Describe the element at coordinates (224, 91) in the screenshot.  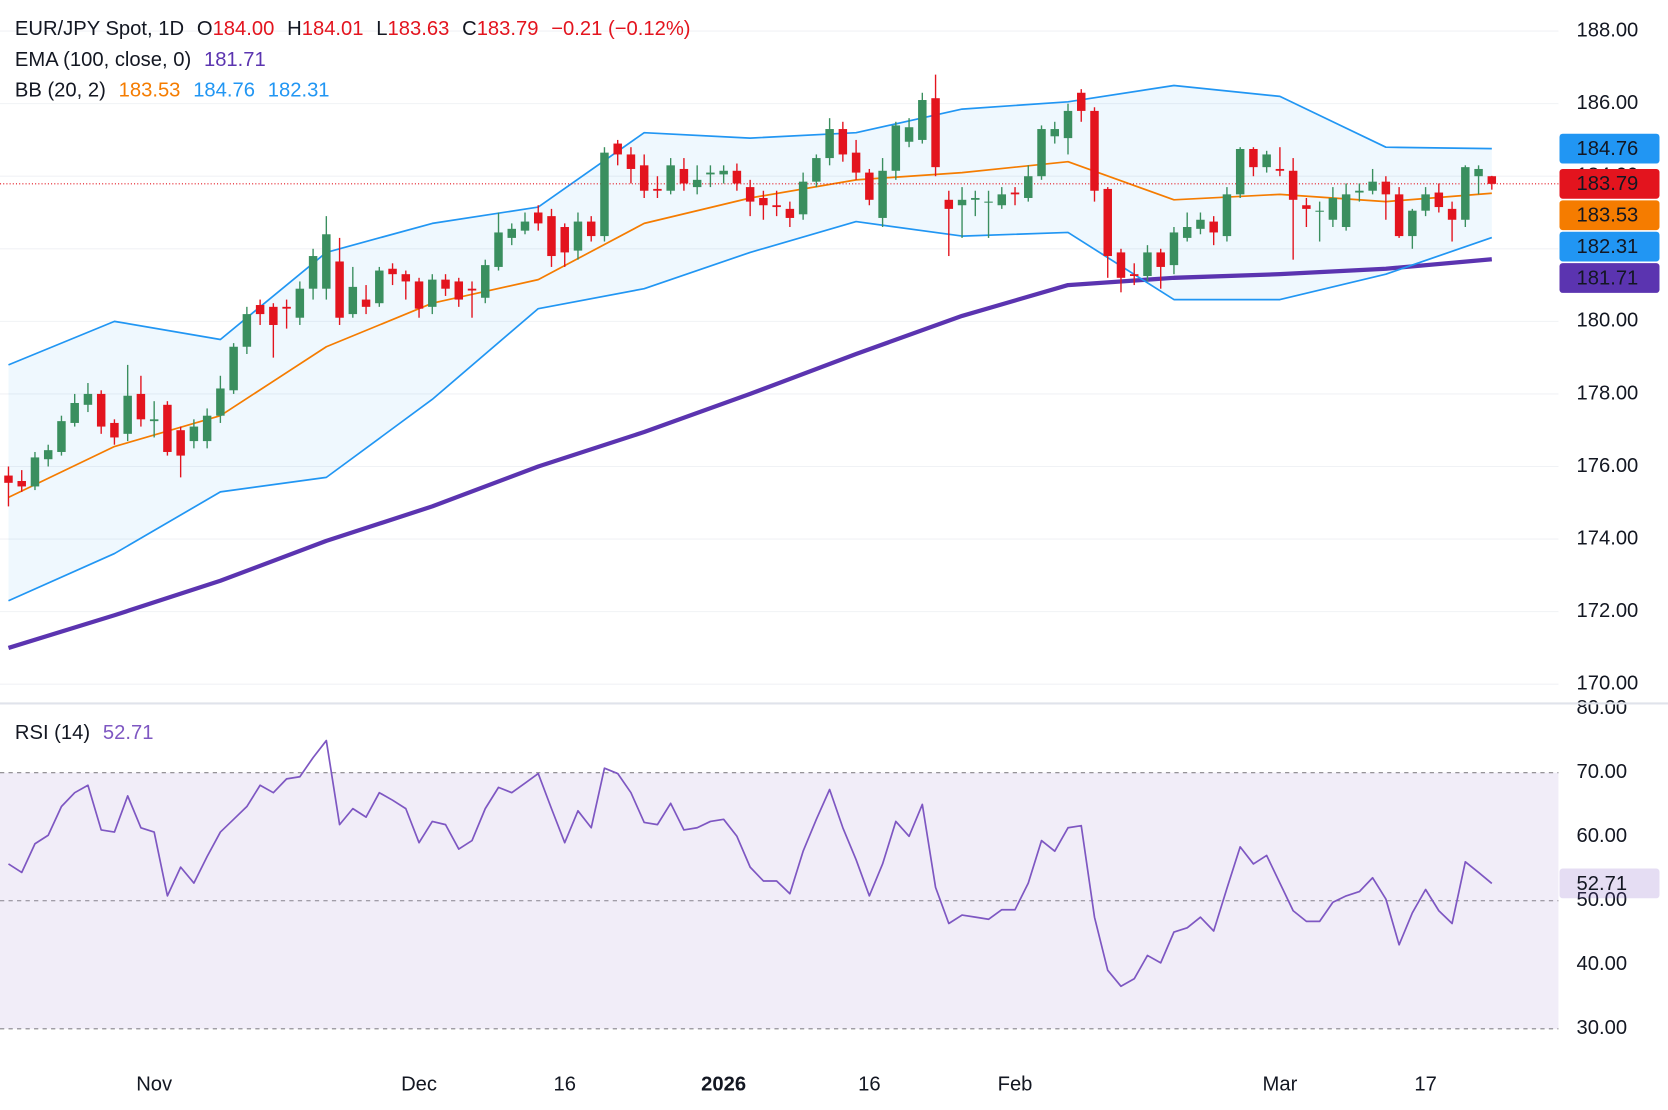
I see `indicator-value: 184.76` at that location.